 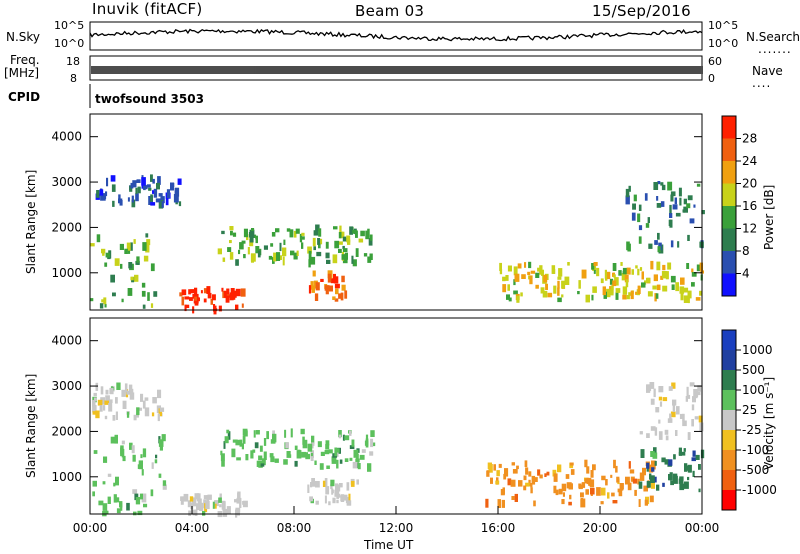 What do you see at coordinates (22, 73) in the screenshot?
I see `freq-label-2: [MHz]` at bounding box center [22, 73].